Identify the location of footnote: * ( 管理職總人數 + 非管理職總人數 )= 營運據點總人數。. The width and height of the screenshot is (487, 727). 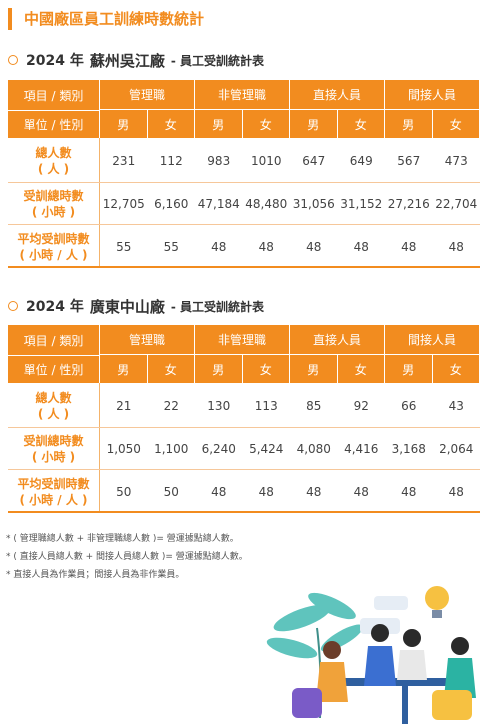
(122, 539).